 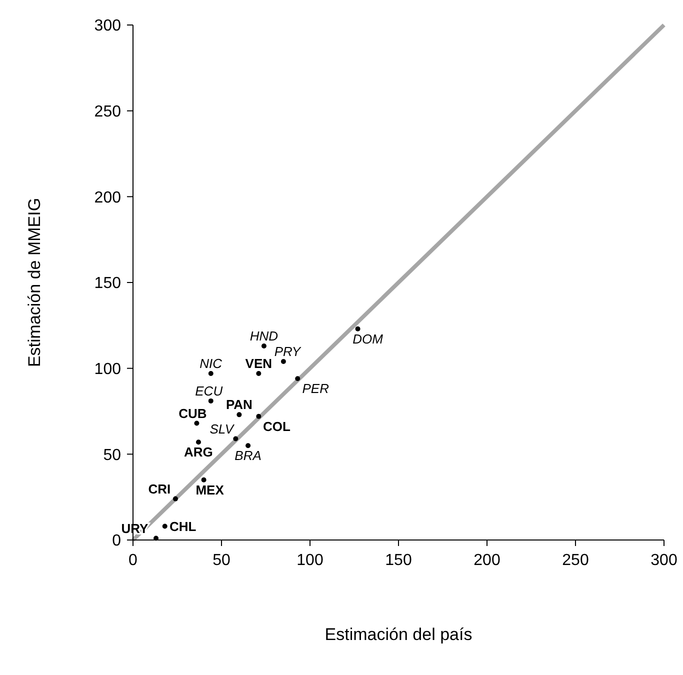 What do you see at coordinates (222, 428) in the screenshot?
I see `data-label: SLV` at bounding box center [222, 428].